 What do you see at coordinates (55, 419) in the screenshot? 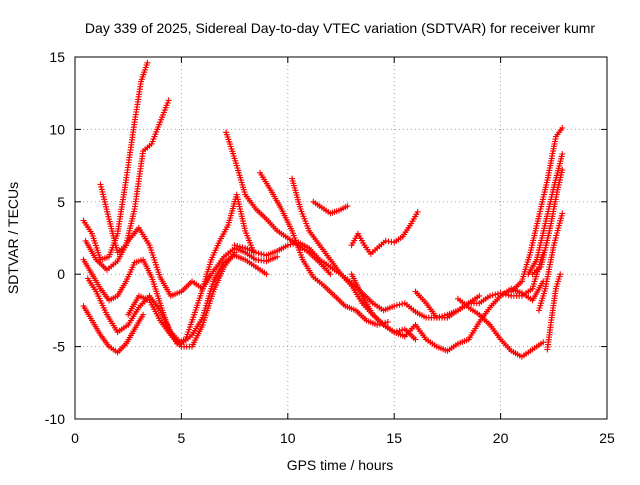
I see `y-tick-label: -10` at bounding box center [55, 419].